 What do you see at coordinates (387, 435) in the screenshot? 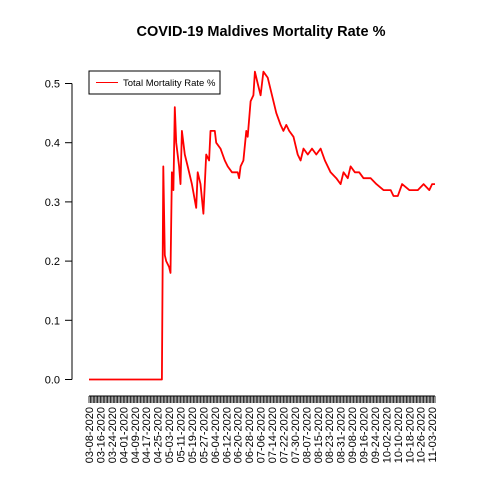
I see `x-tick-label: 10-02-2020` at bounding box center [387, 435].